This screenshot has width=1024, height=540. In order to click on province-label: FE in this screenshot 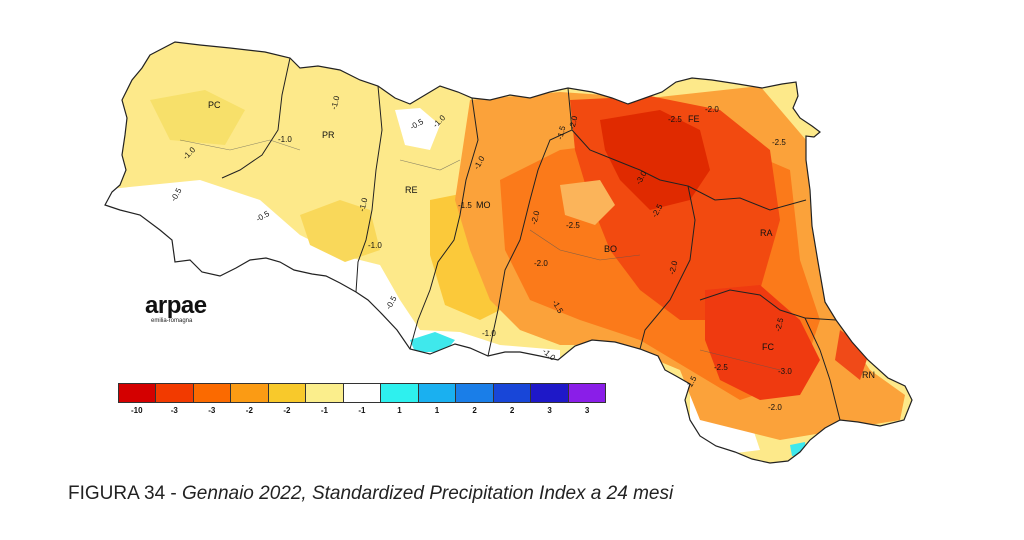, I will do `click(694, 119)`.